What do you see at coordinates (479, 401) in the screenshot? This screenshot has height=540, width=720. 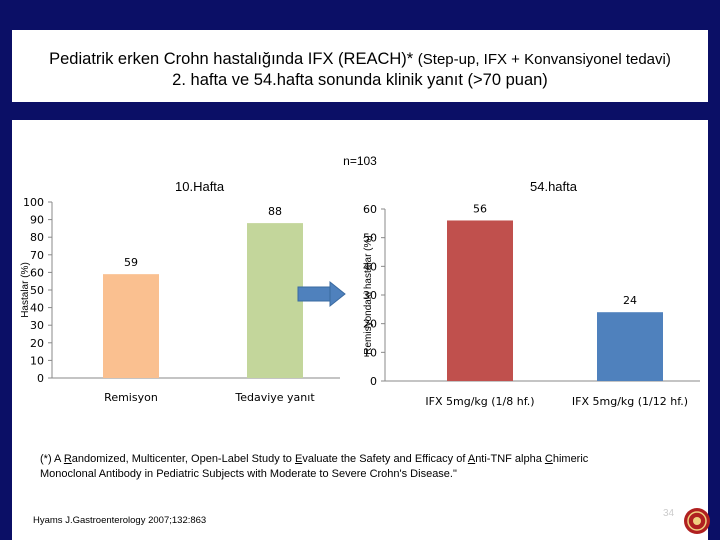 I see `category-label: IFX 5mg/kg (1/8 hf.)` at bounding box center [479, 401].